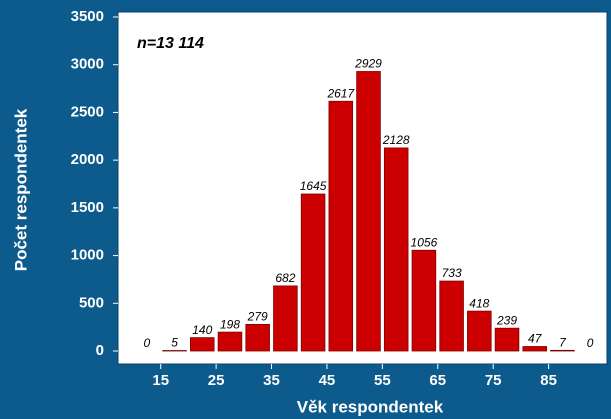 The image size is (611, 419). What do you see at coordinates (20, 189) in the screenshot?
I see `y-axis-label: Počet respondentek` at bounding box center [20, 189].